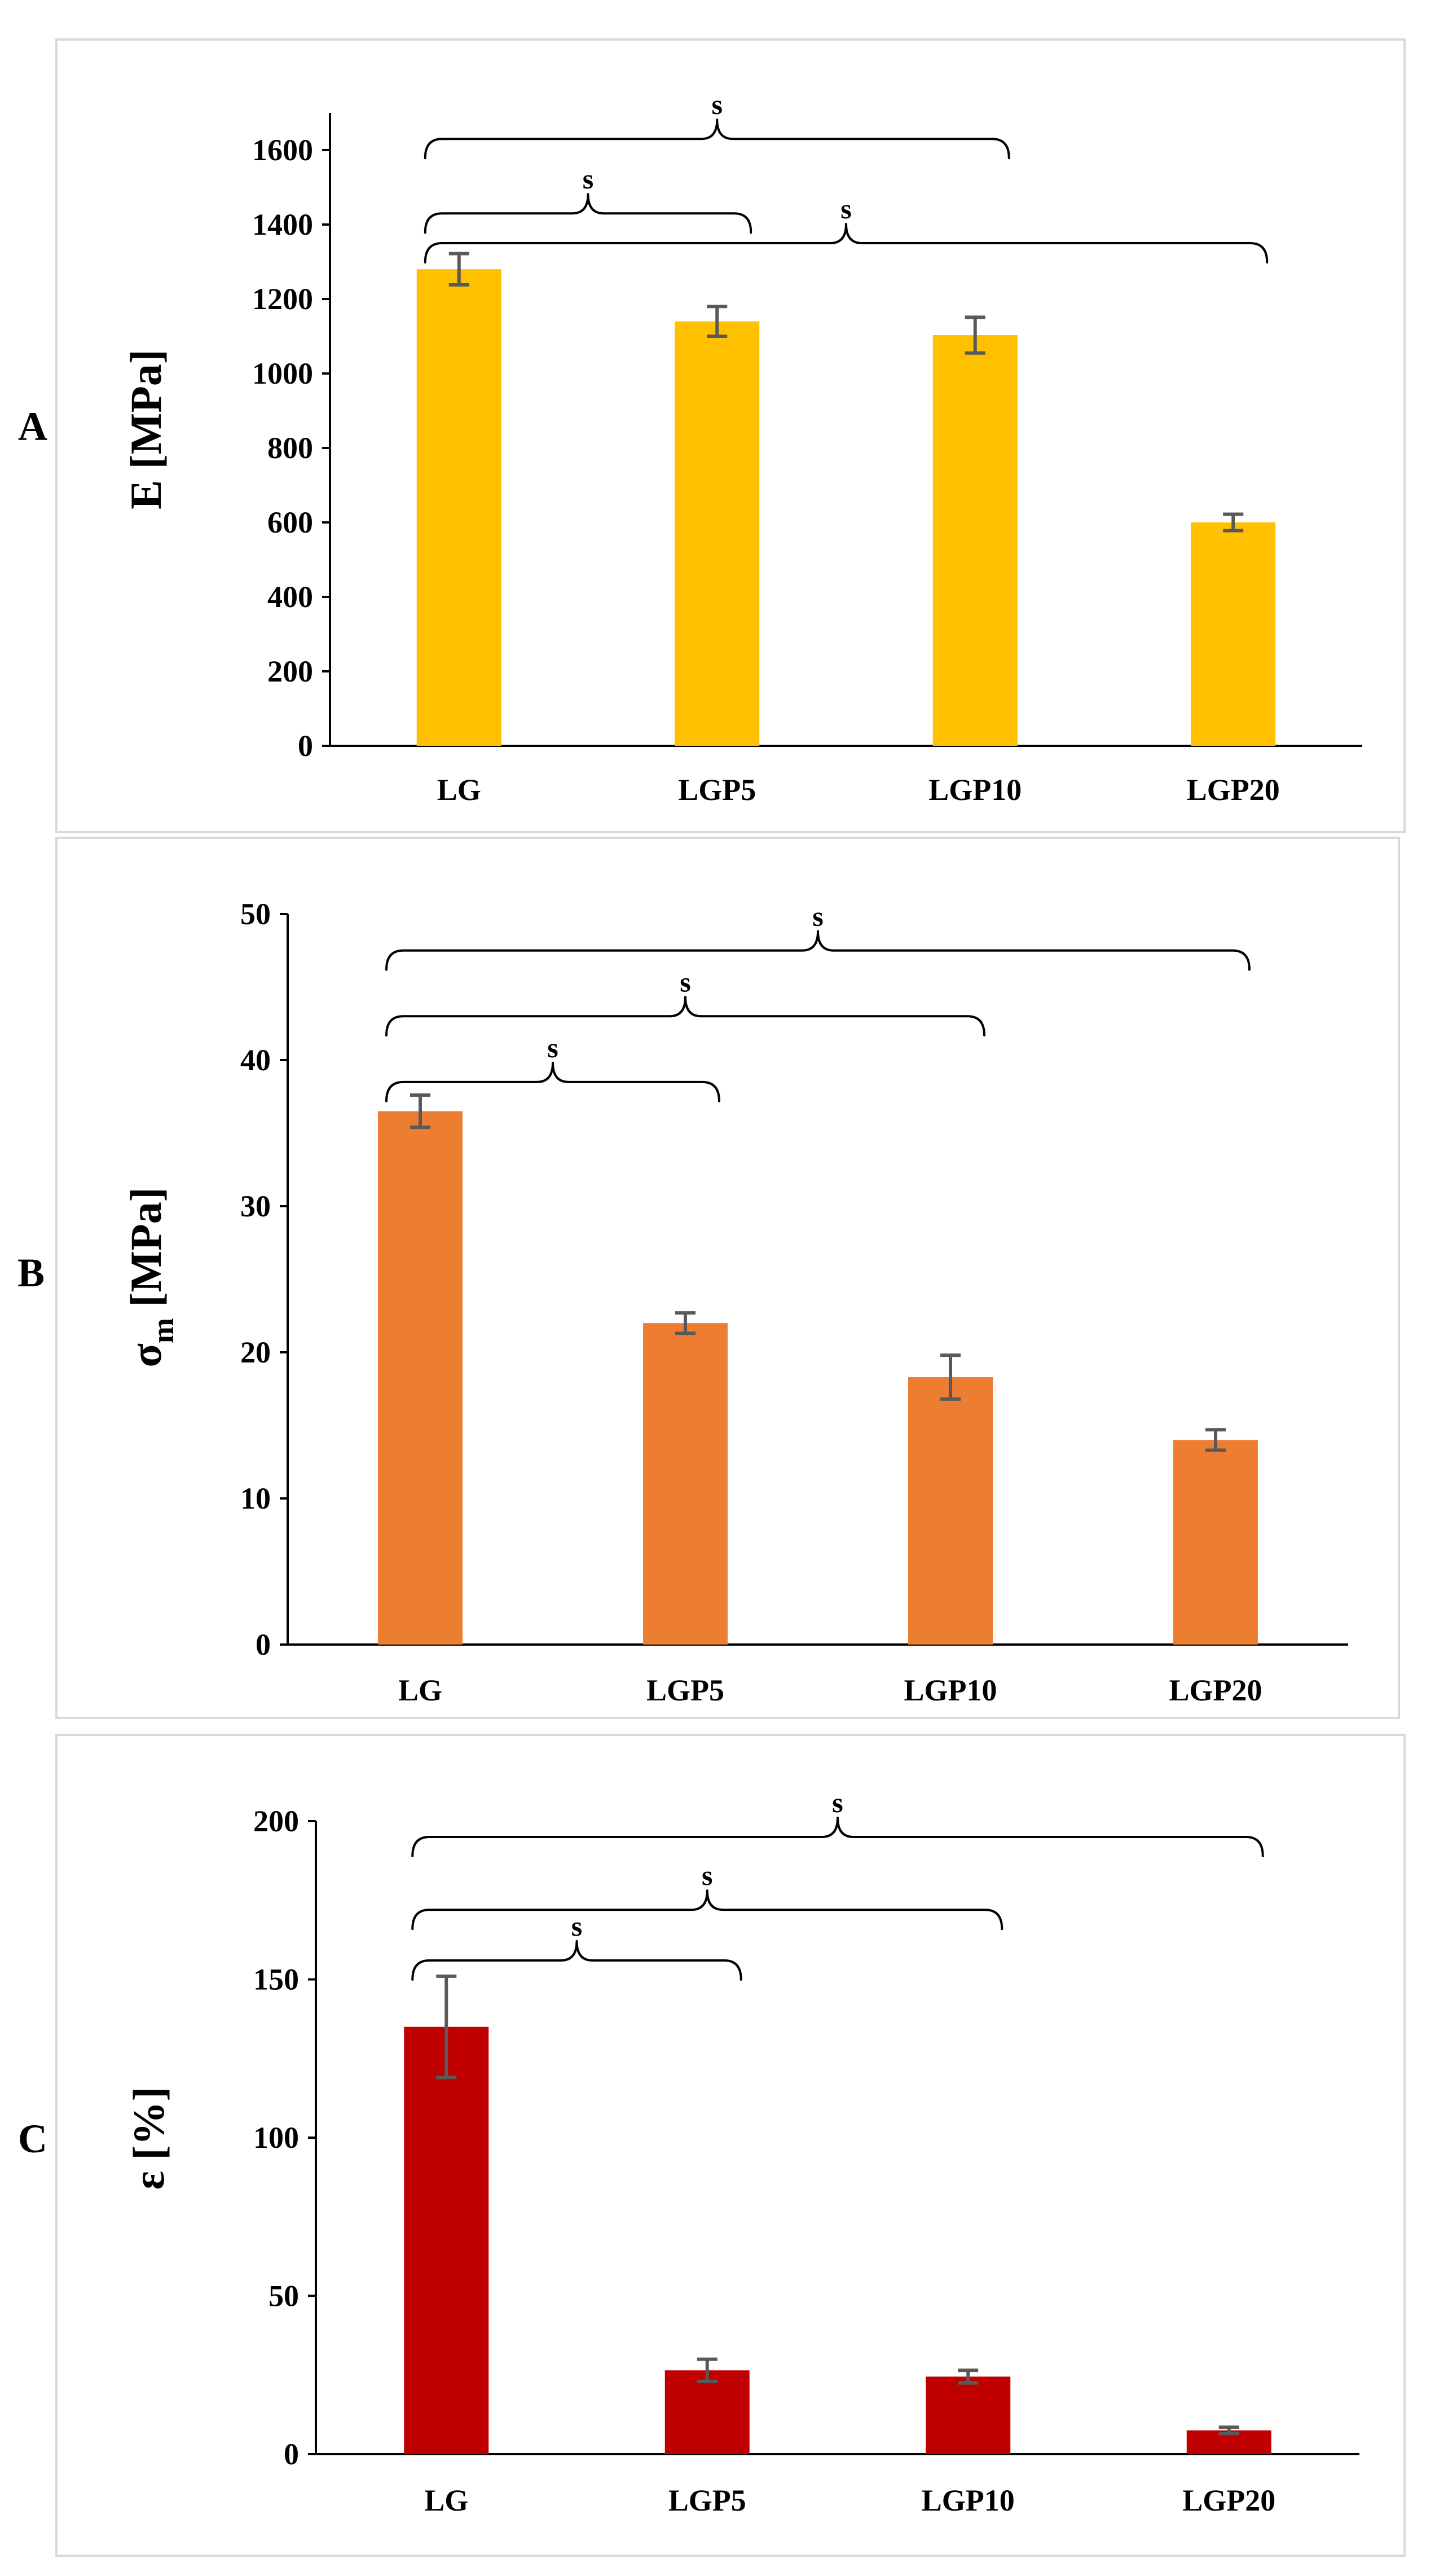 The height and width of the screenshot is (2576, 1435). Describe the element at coordinates (283, 299) in the screenshot. I see `y-tick-label: 1200` at that location.